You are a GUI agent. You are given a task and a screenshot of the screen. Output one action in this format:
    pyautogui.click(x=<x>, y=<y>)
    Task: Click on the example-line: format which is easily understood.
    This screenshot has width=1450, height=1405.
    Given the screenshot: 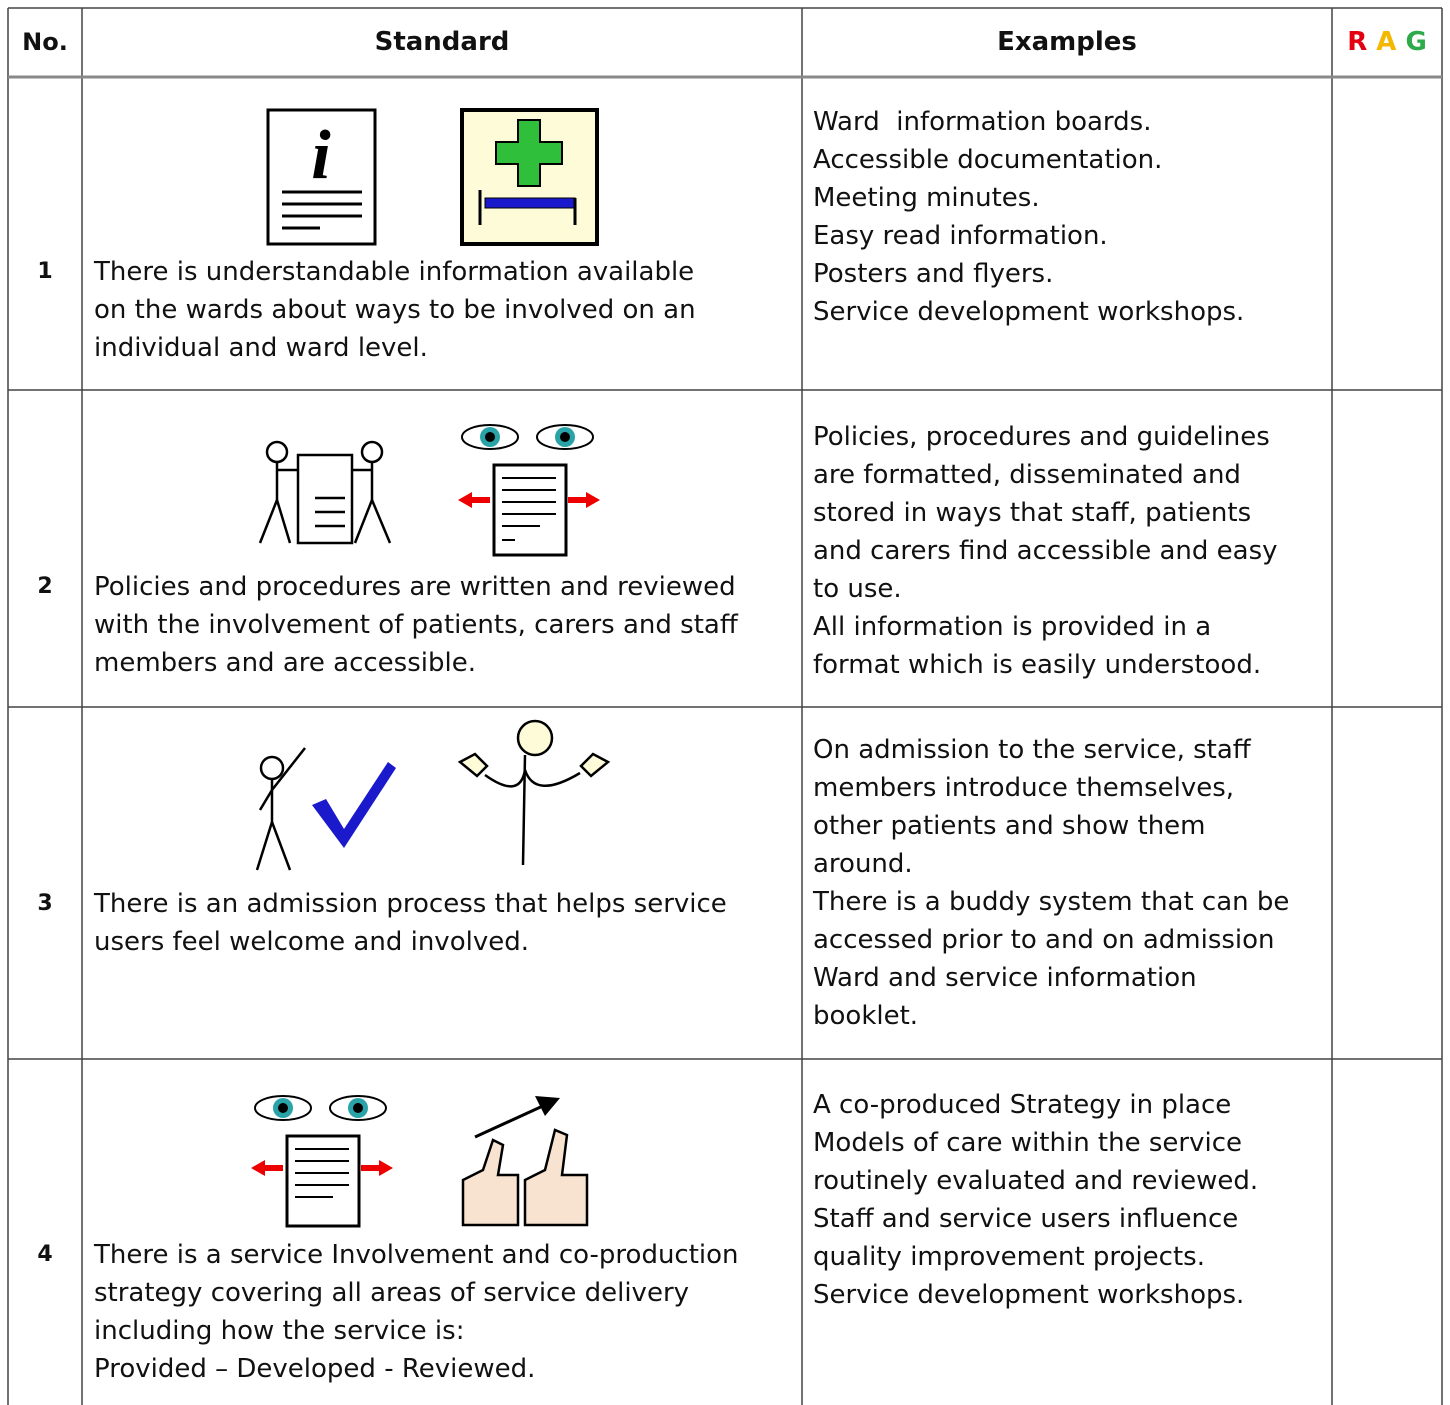 What is the action you would take?
    pyautogui.click(x=1037, y=665)
    